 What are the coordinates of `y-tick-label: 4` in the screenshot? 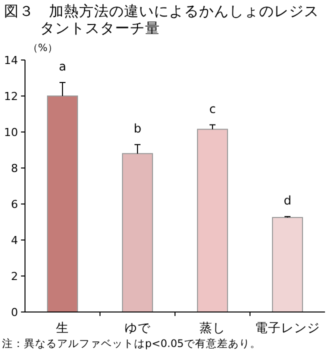 It's located at (14, 240).